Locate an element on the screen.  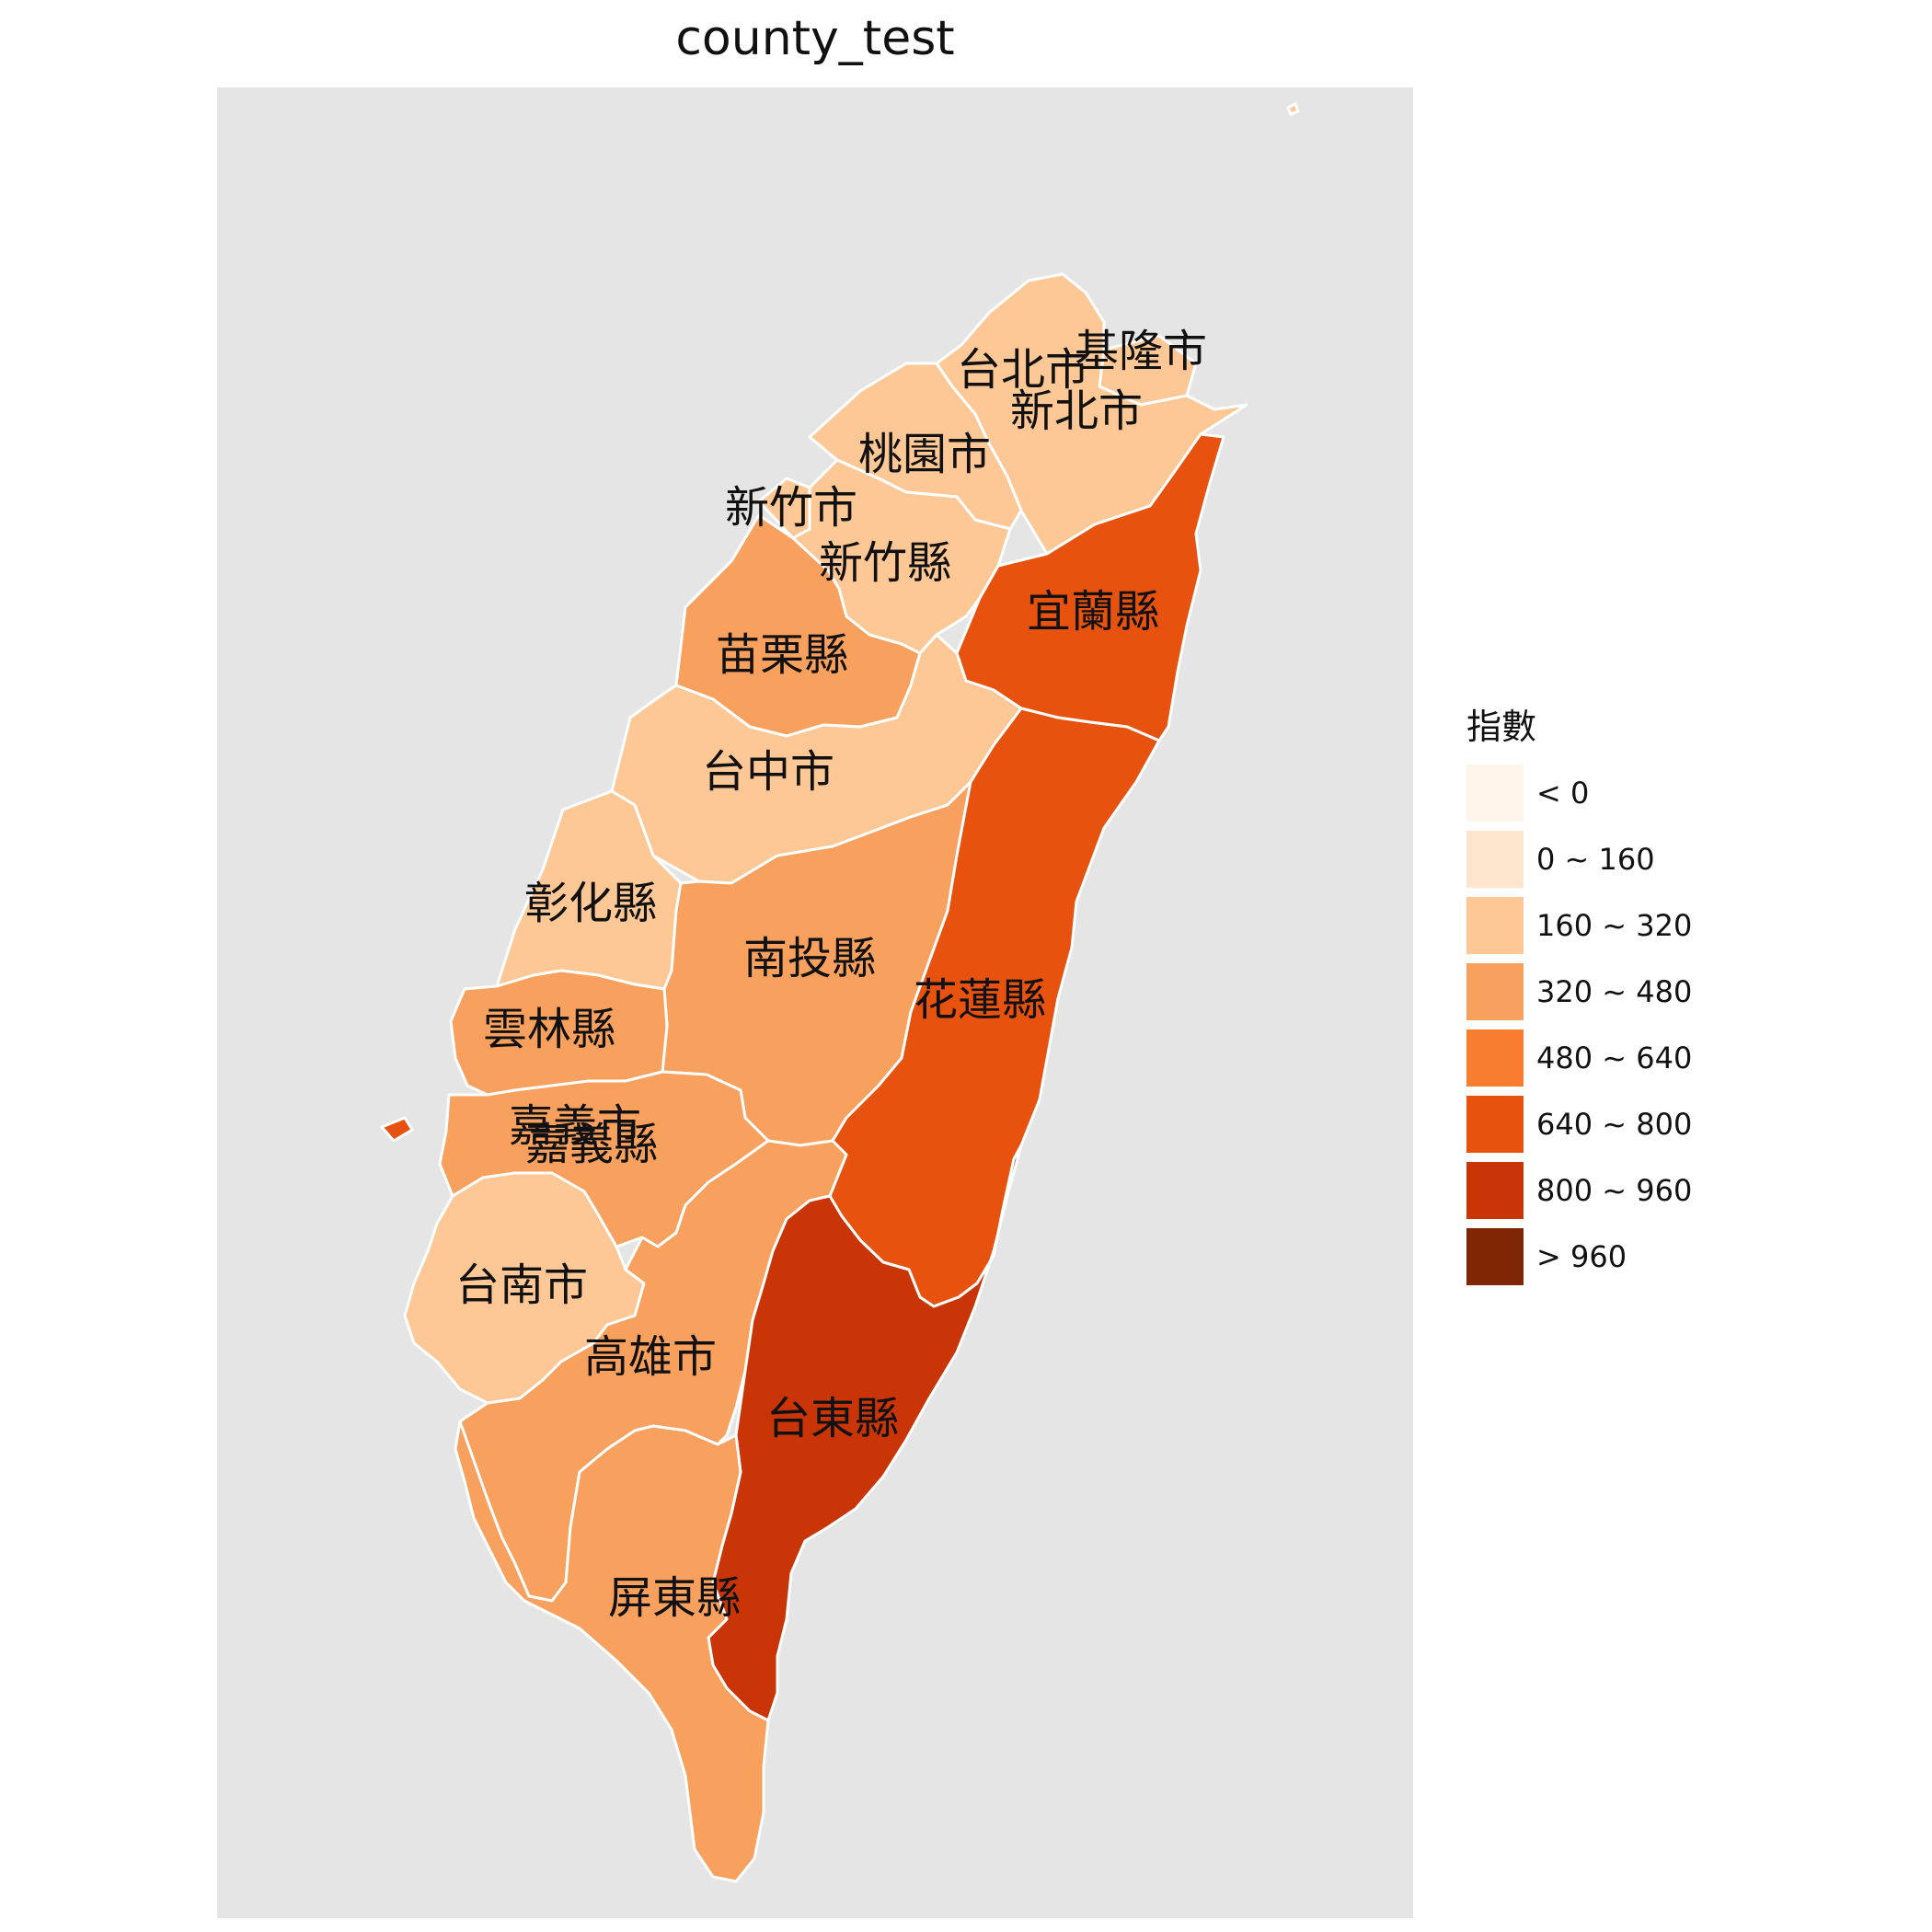
legend-item: 160 ~ 320 is located at coordinates (1579, 925).